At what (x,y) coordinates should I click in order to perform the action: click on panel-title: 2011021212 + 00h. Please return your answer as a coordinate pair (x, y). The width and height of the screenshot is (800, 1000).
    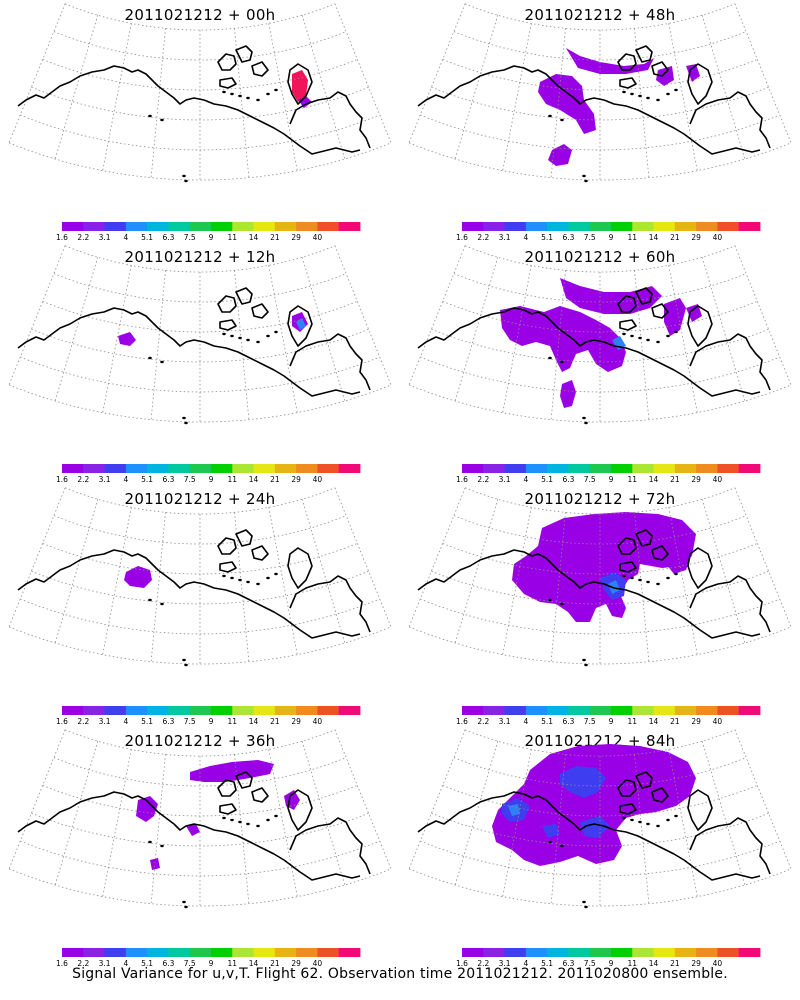
    Looking at the image, I should click on (200, 15).